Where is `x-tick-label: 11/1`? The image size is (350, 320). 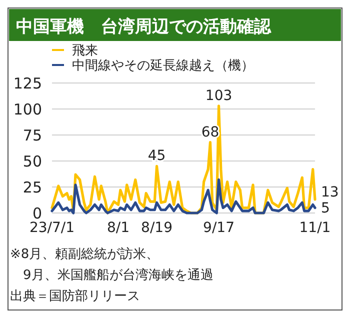
x-tick-label: 11/1 is located at coordinates (315, 228).